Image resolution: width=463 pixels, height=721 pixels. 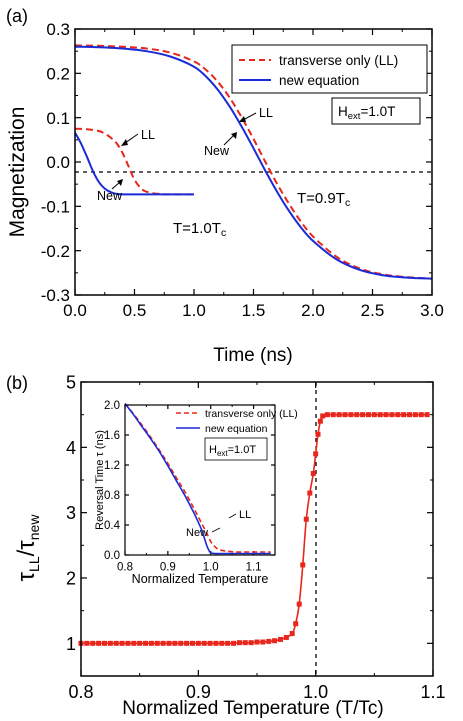 I want to click on inset-xlabel: Normalized Temperature, so click(x=200, y=579).